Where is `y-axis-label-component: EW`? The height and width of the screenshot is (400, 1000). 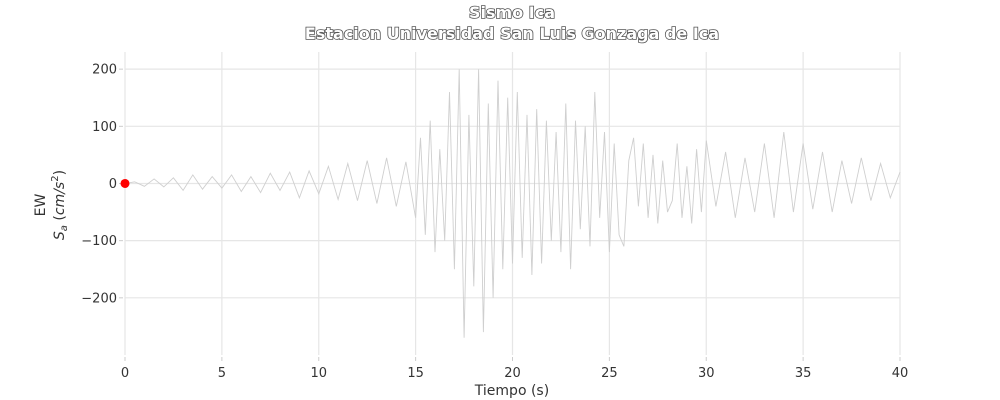
y-axis-label-component: EW is located at coordinates (41, 205).